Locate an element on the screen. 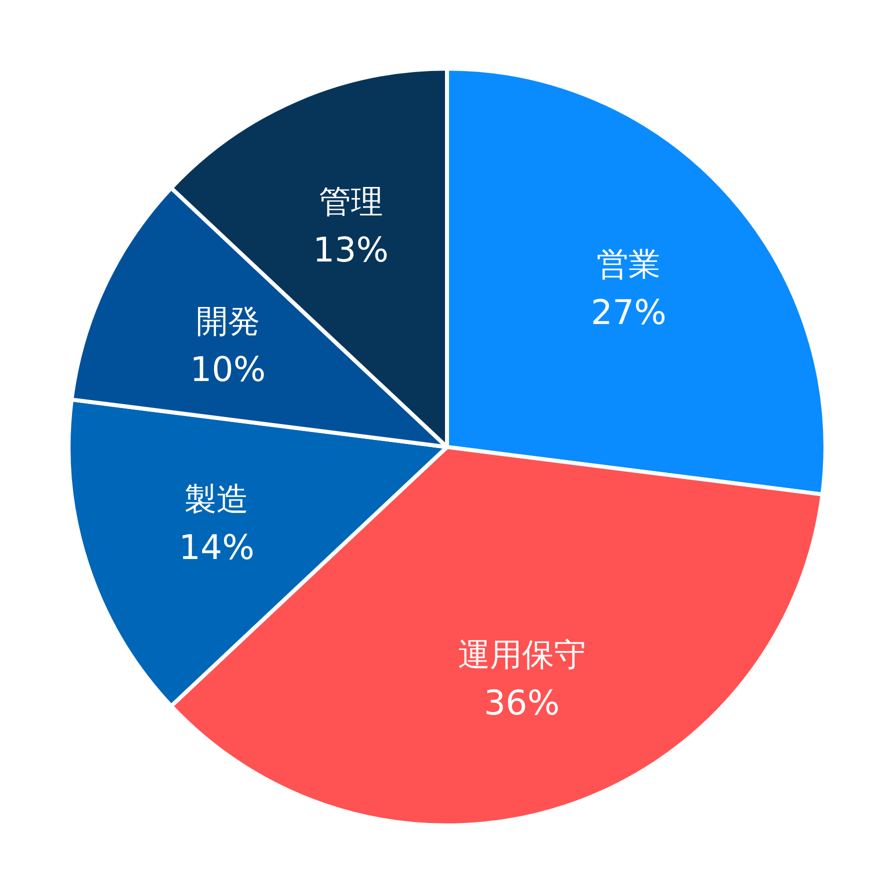 The height and width of the screenshot is (893, 893). data-label: 14% is located at coordinates (216, 548).